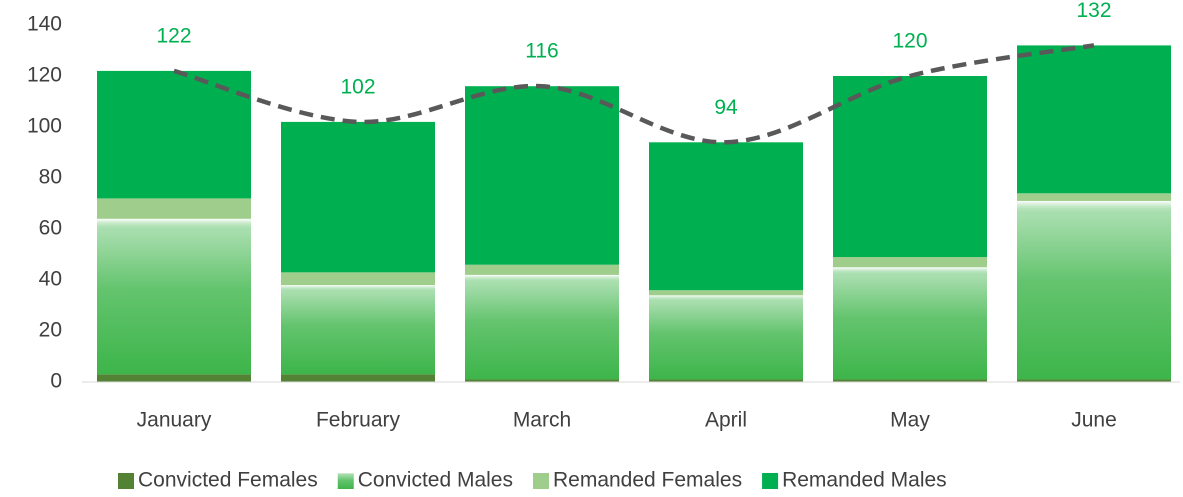 Image resolution: width=1183 pixels, height=497 pixels. I want to click on total-label: 94, so click(726, 107).